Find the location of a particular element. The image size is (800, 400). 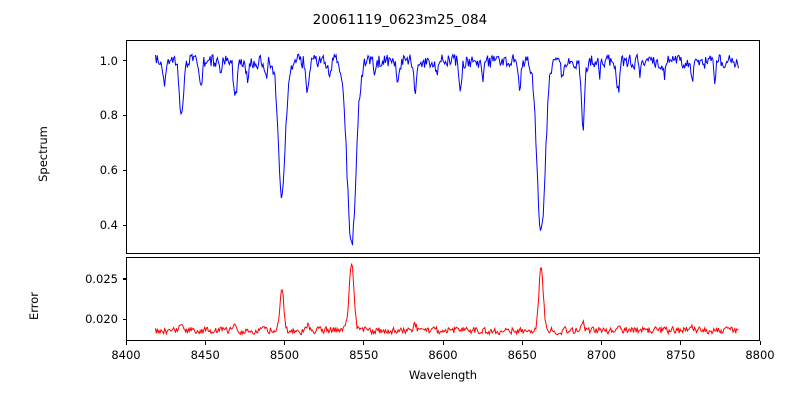

x-tick-label: 8500 is located at coordinates (284, 355).